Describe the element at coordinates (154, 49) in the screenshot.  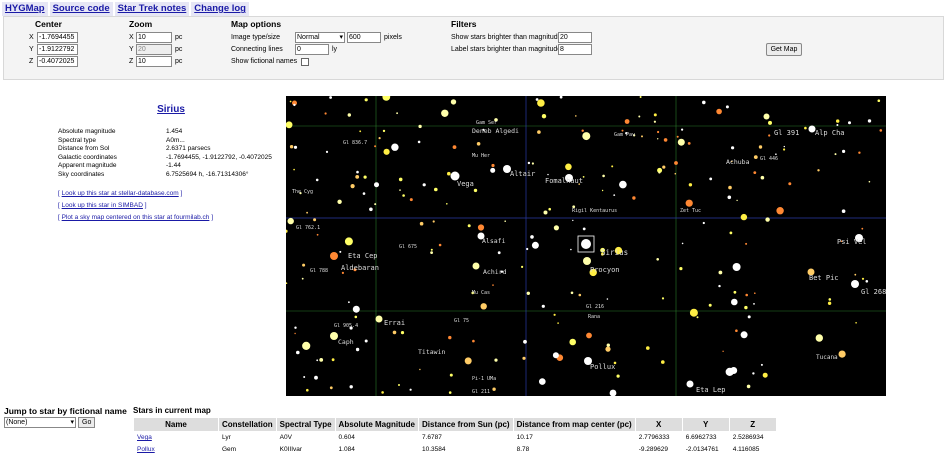
I see `zoom-y-input: 20` at that location.